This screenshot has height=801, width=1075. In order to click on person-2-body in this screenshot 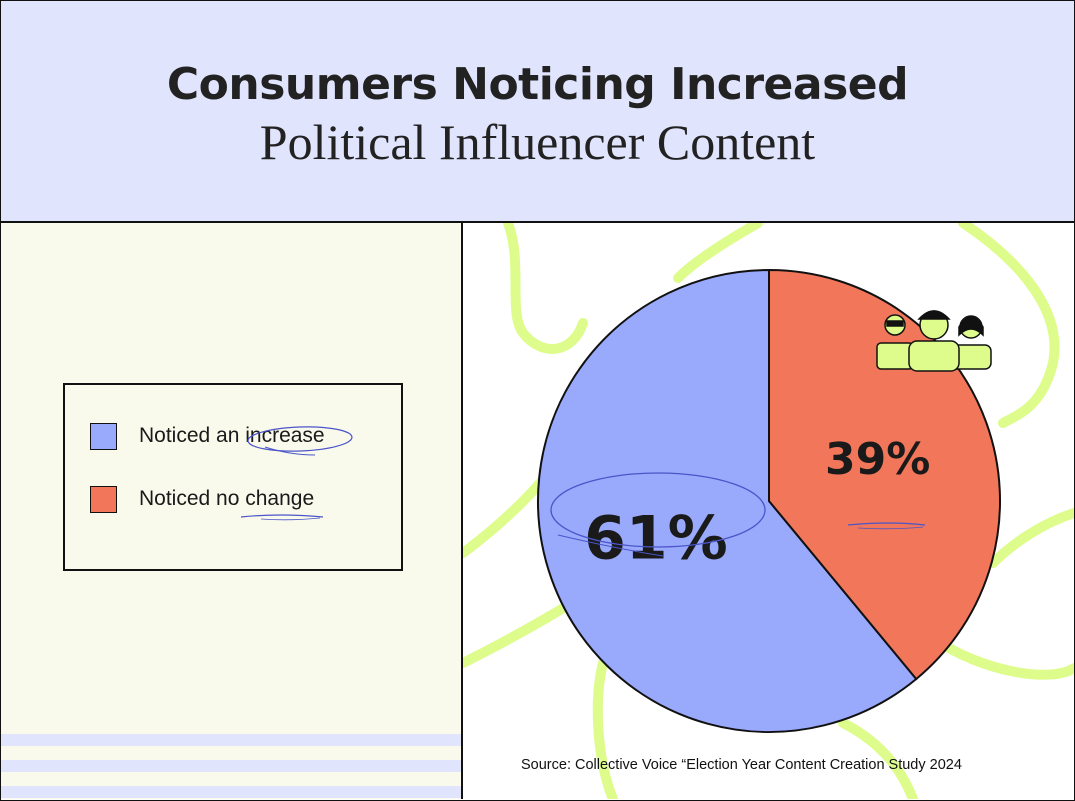, I will do `click(934, 356)`.